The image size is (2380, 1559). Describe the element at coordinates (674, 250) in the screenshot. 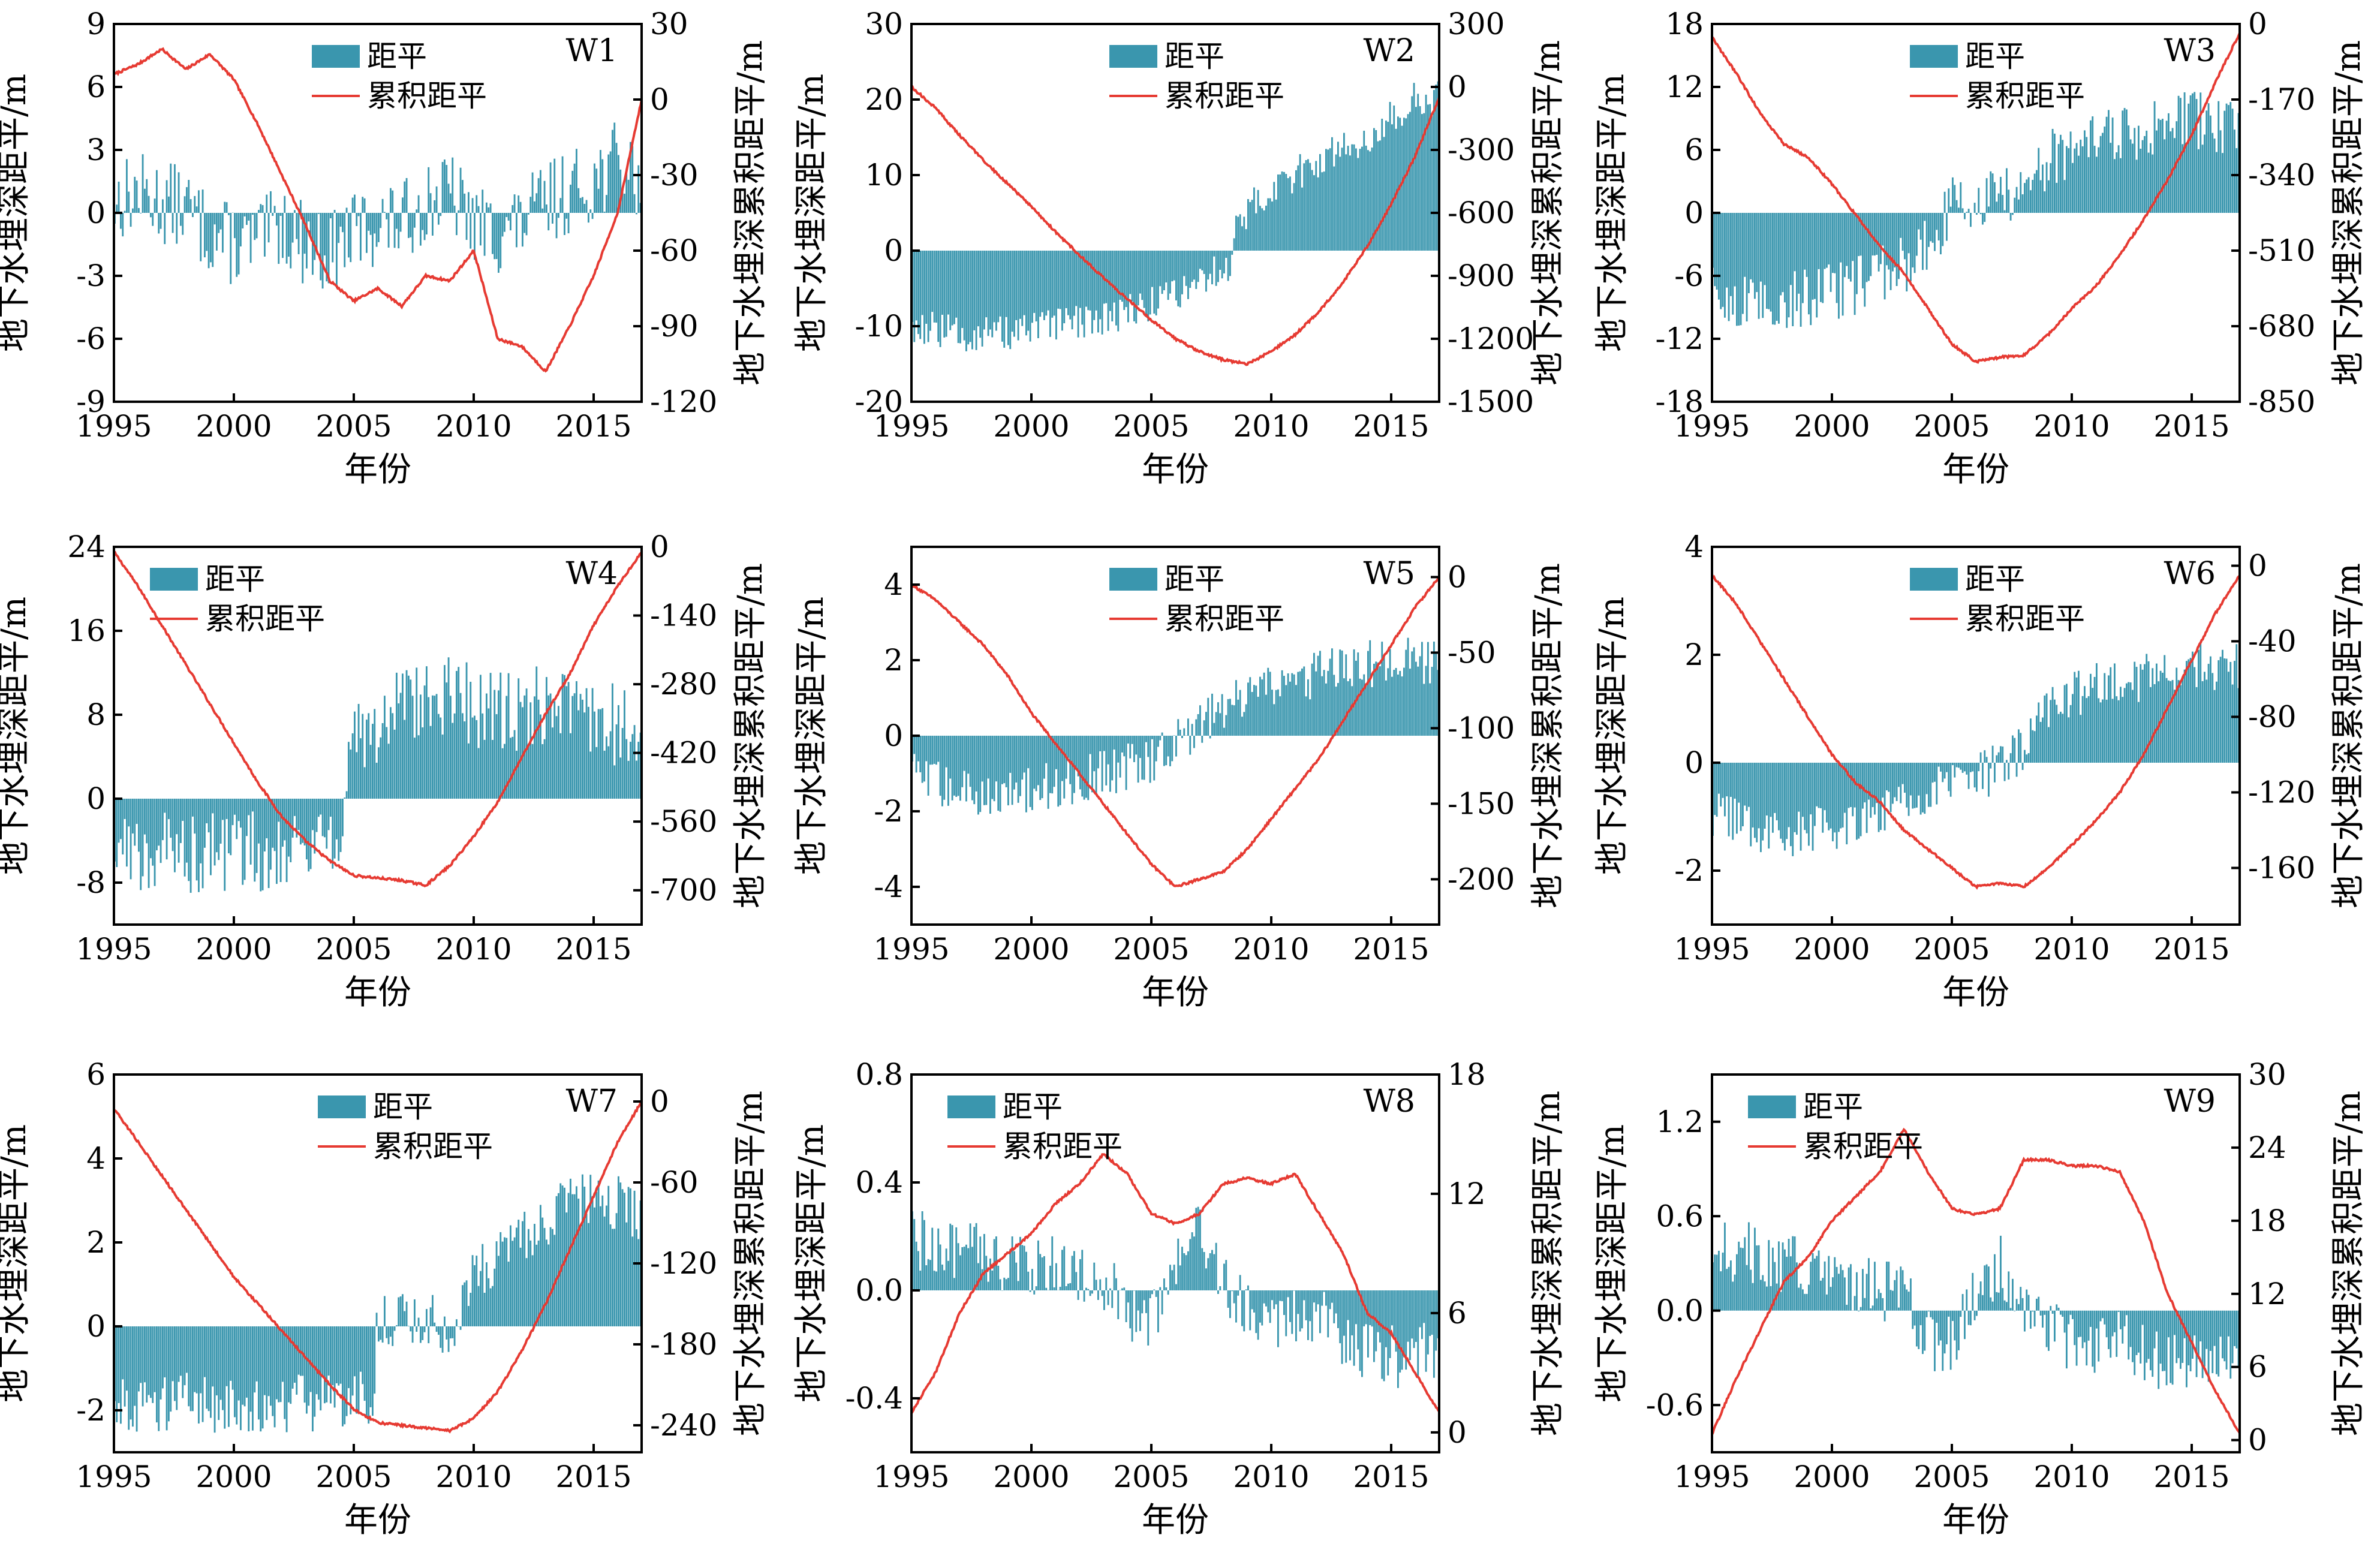

I see `y-right-tick-label: -60` at that location.